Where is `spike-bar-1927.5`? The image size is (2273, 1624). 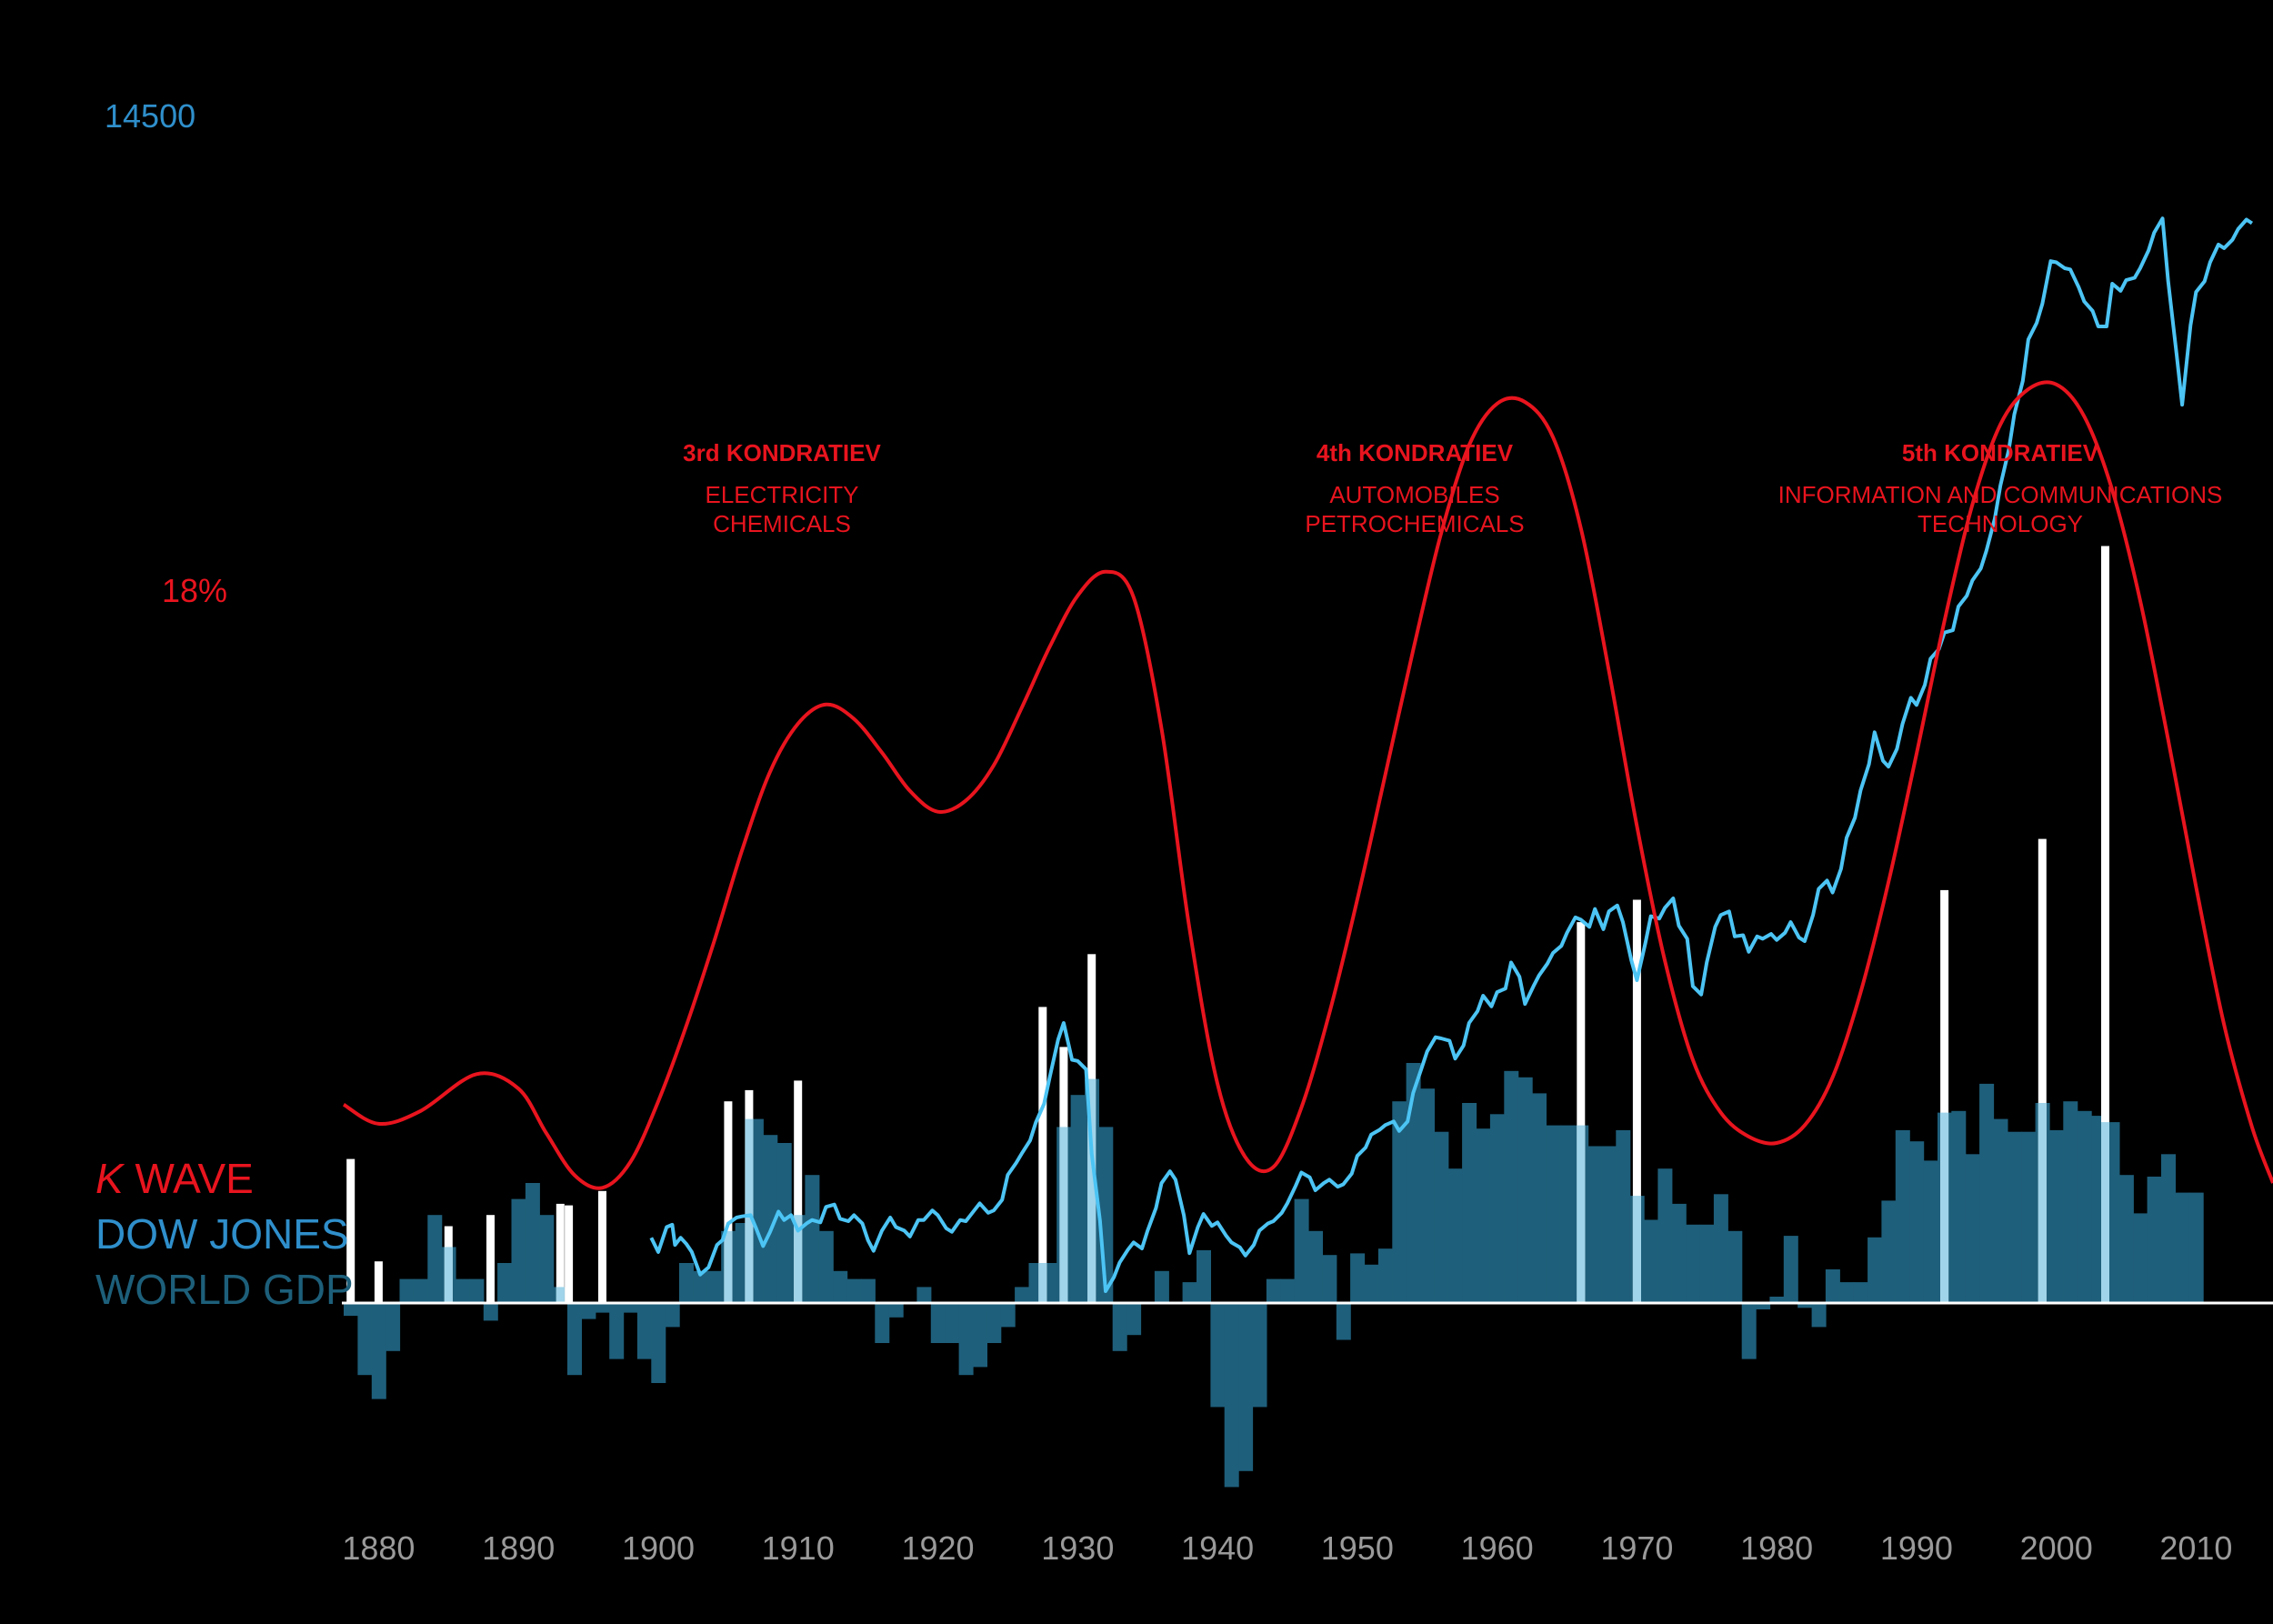
spike-bar-1927.5 is located at coordinates (1042, 1155).